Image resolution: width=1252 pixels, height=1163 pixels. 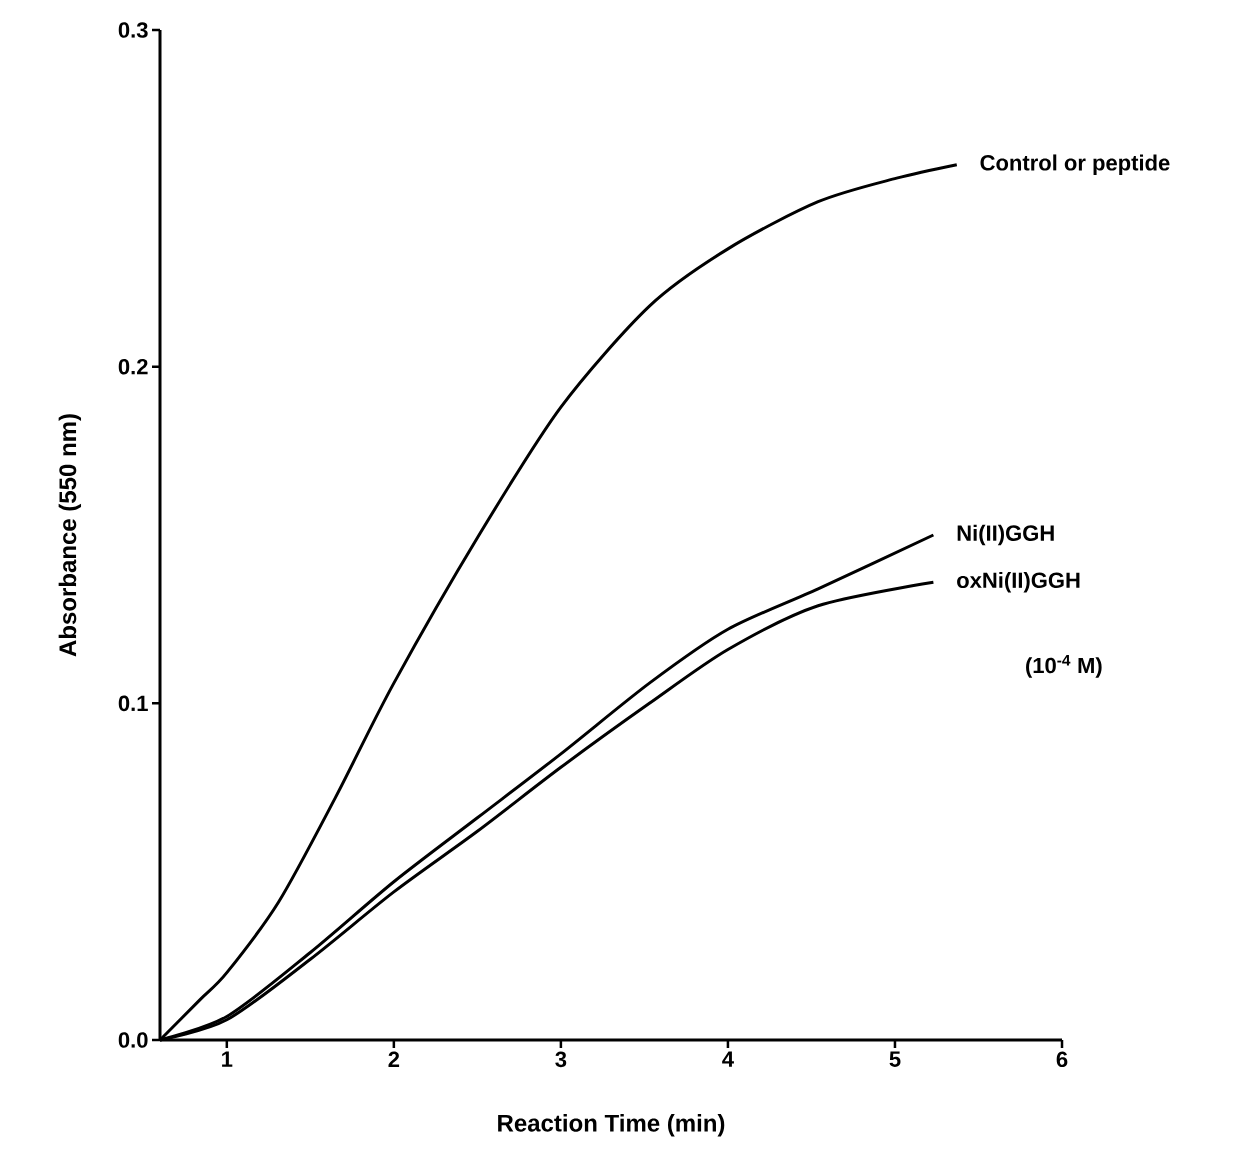 What do you see at coordinates (895, 1059) in the screenshot?
I see `x-tick-label: 5` at bounding box center [895, 1059].